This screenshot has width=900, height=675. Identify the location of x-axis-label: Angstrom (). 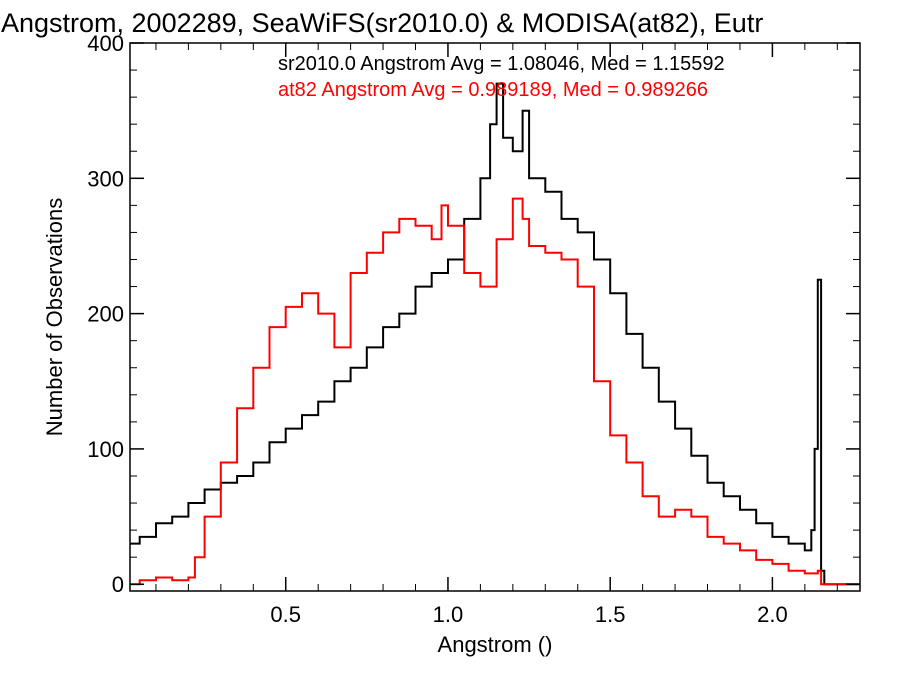
(495, 644).